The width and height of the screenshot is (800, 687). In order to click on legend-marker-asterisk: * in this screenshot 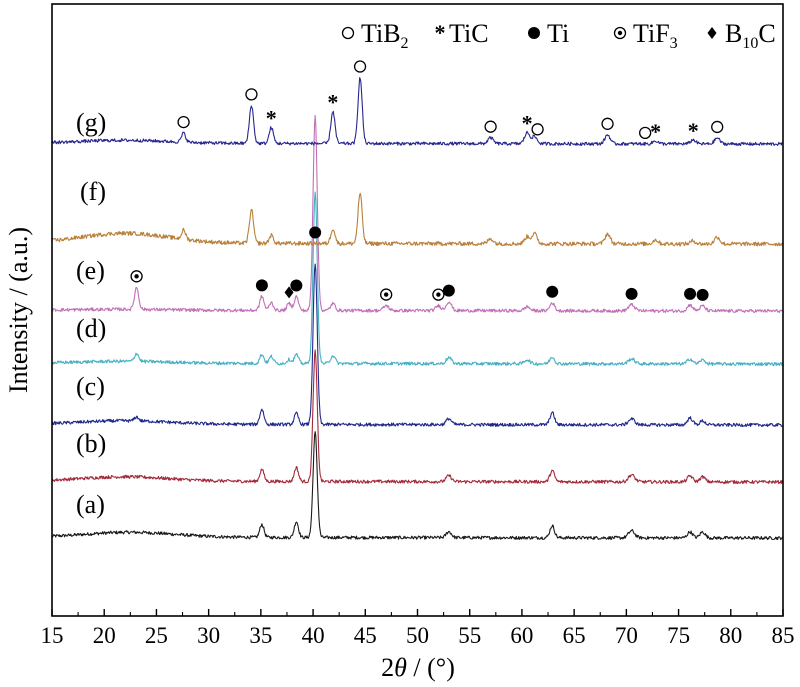, I will do `click(440, 32)`.